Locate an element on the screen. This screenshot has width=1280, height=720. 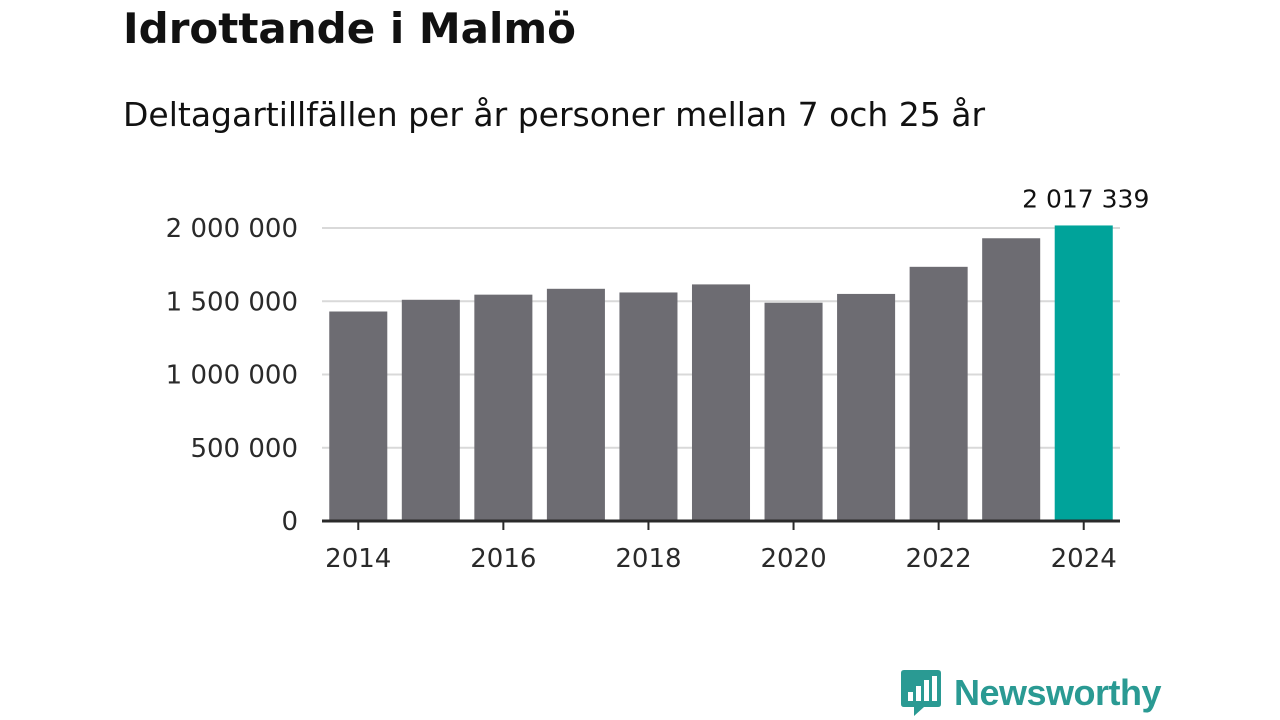
brand-name: Newsworthy is located at coordinates (1058, 692).